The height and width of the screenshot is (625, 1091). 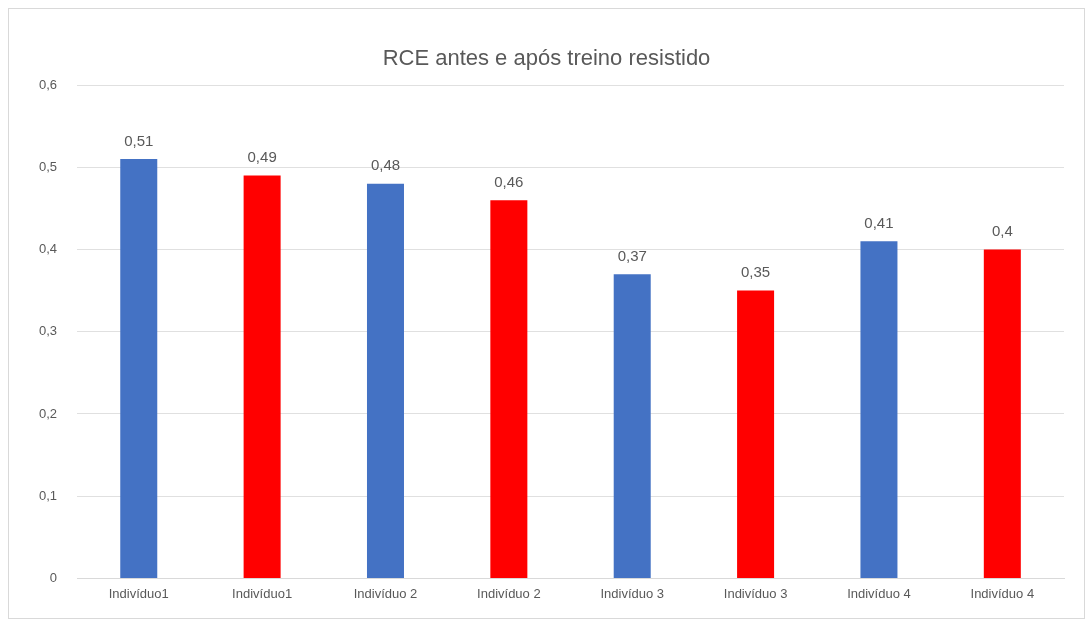 I want to click on y-tick-label: 0,3, so click(x=48, y=331).